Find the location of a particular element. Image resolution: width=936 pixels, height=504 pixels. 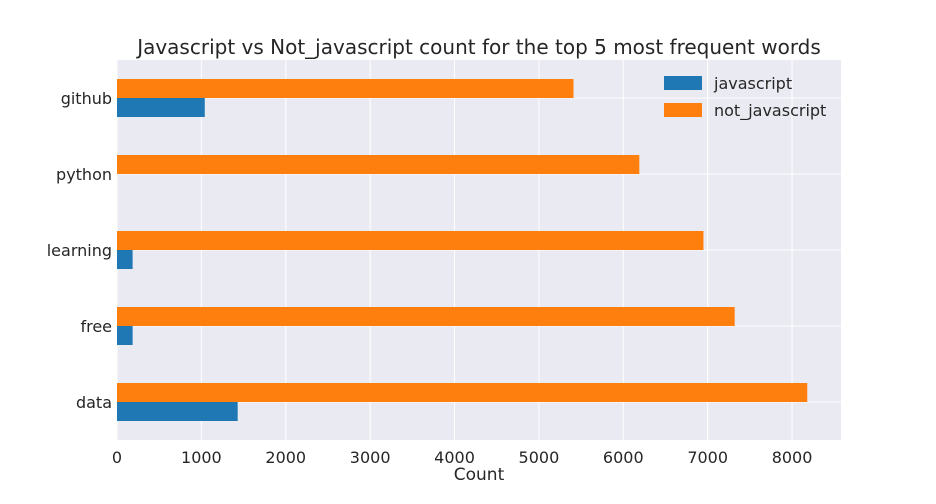

x-tick-labels: 0 1000 2000 3000 4000 5000 6000 7000 8000 is located at coordinates (462, 457).